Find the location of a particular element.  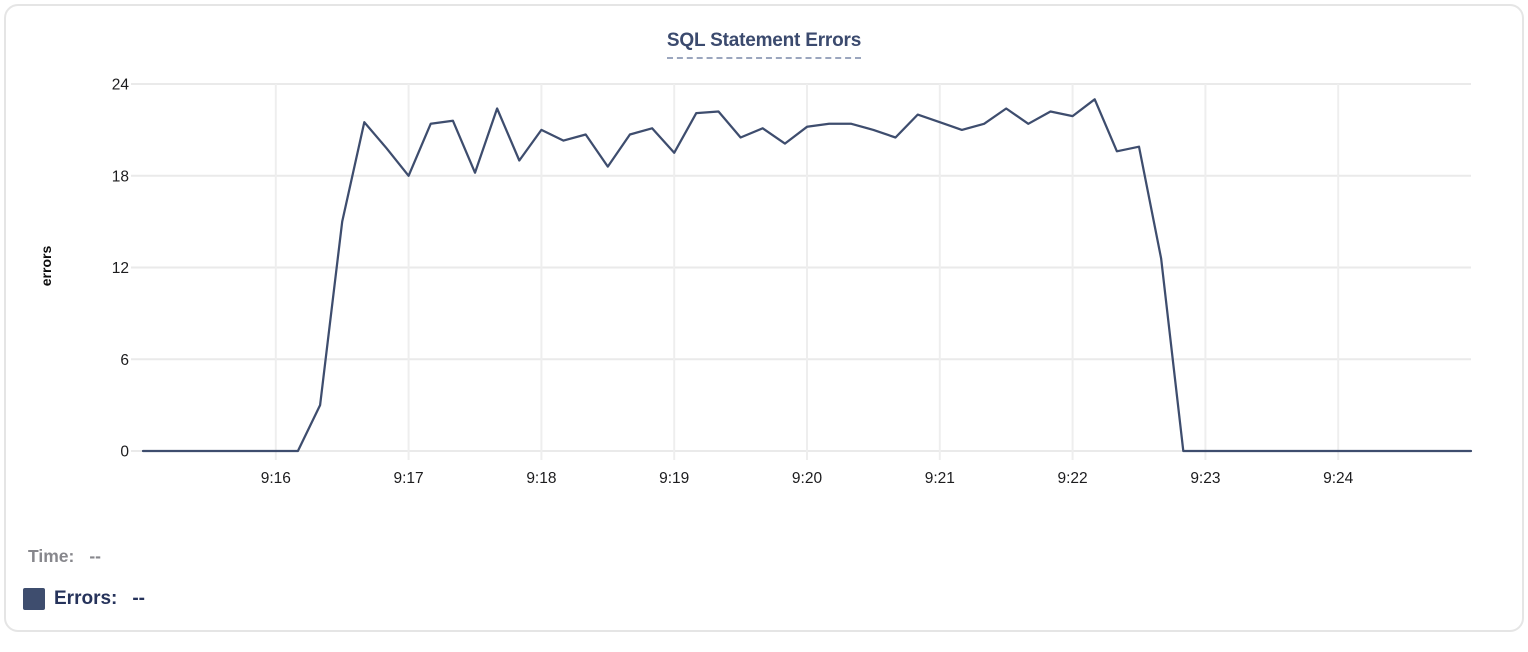

errors-label: Errors: is located at coordinates (86, 598).